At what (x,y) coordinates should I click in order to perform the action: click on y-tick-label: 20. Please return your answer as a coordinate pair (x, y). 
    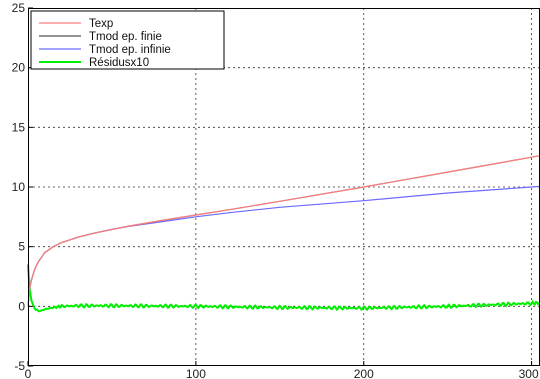
    Looking at the image, I should click on (19, 68).